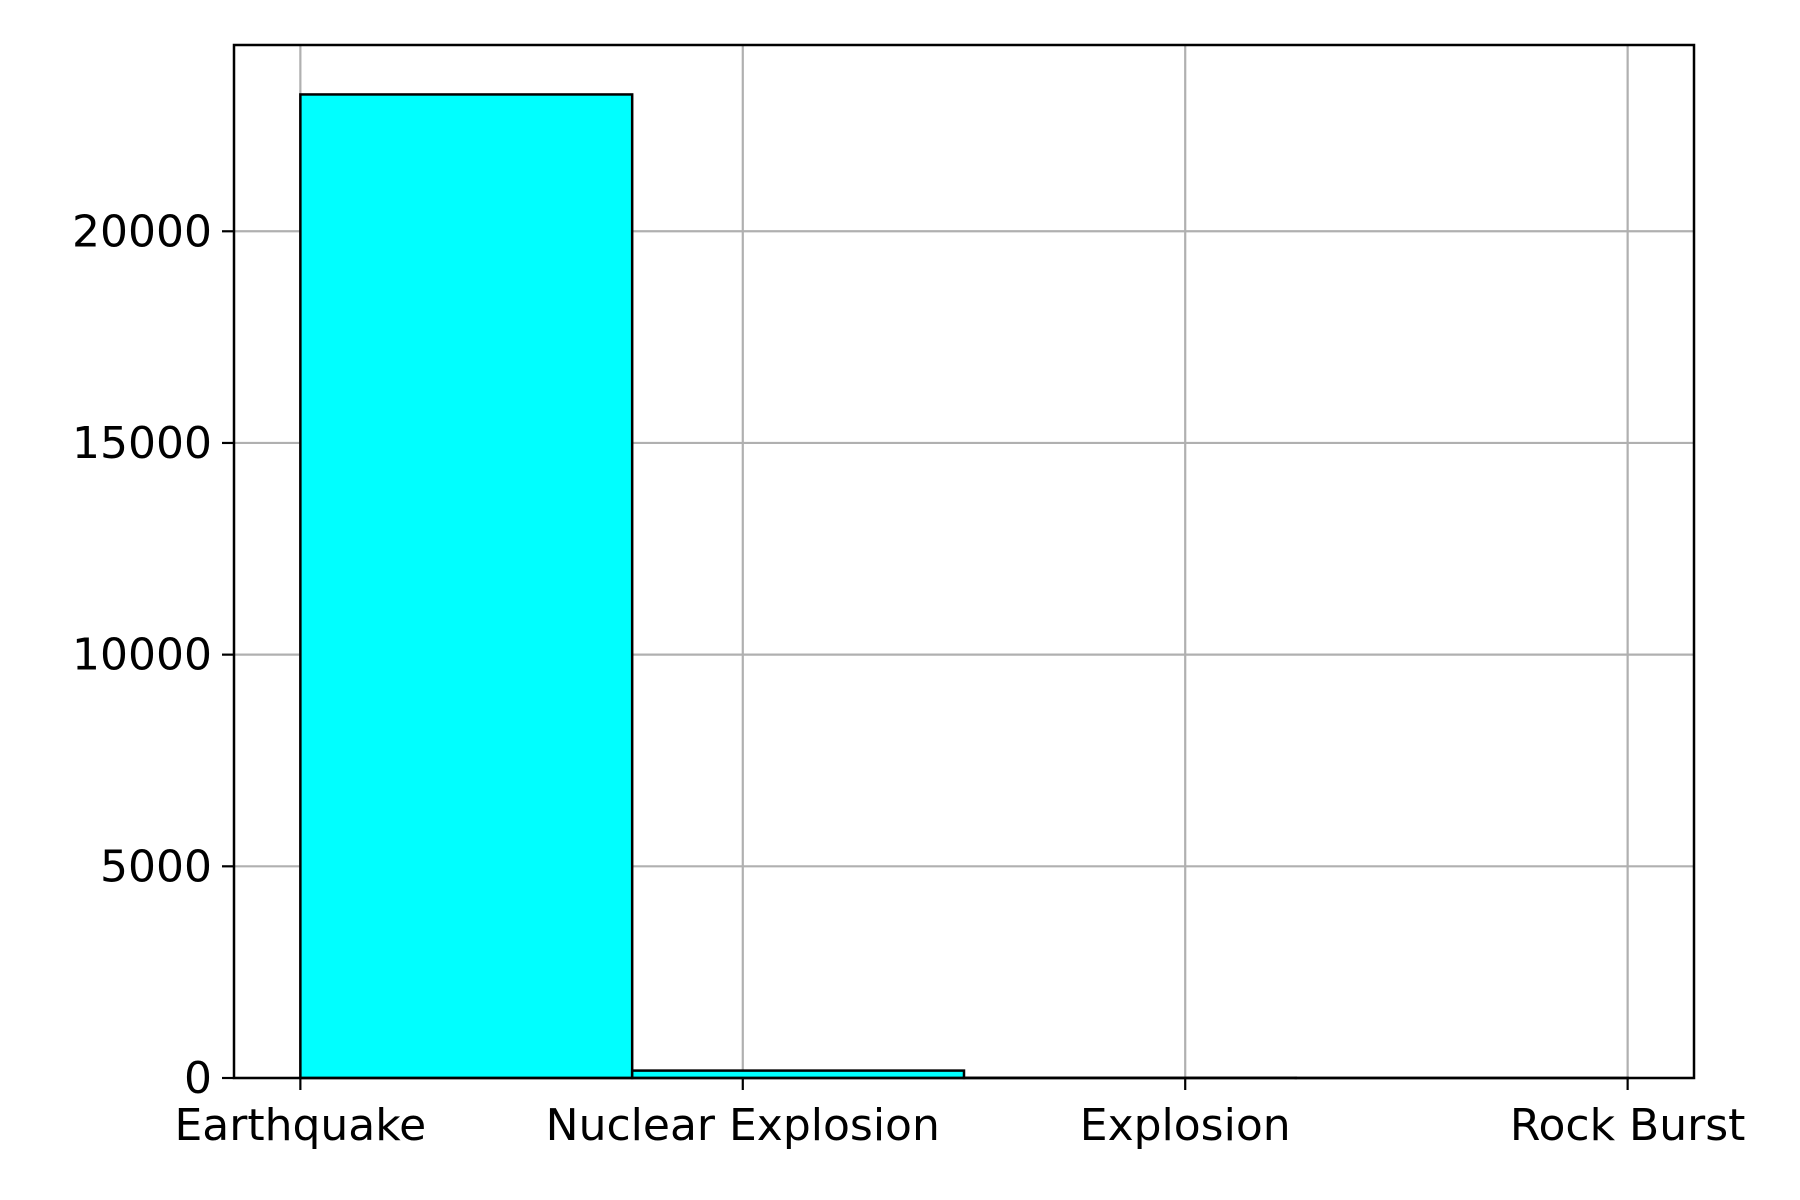 The width and height of the screenshot is (1800, 1200). What do you see at coordinates (1185, 1125) in the screenshot?
I see `x-tick-label: Explosion` at bounding box center [1185, 1125].